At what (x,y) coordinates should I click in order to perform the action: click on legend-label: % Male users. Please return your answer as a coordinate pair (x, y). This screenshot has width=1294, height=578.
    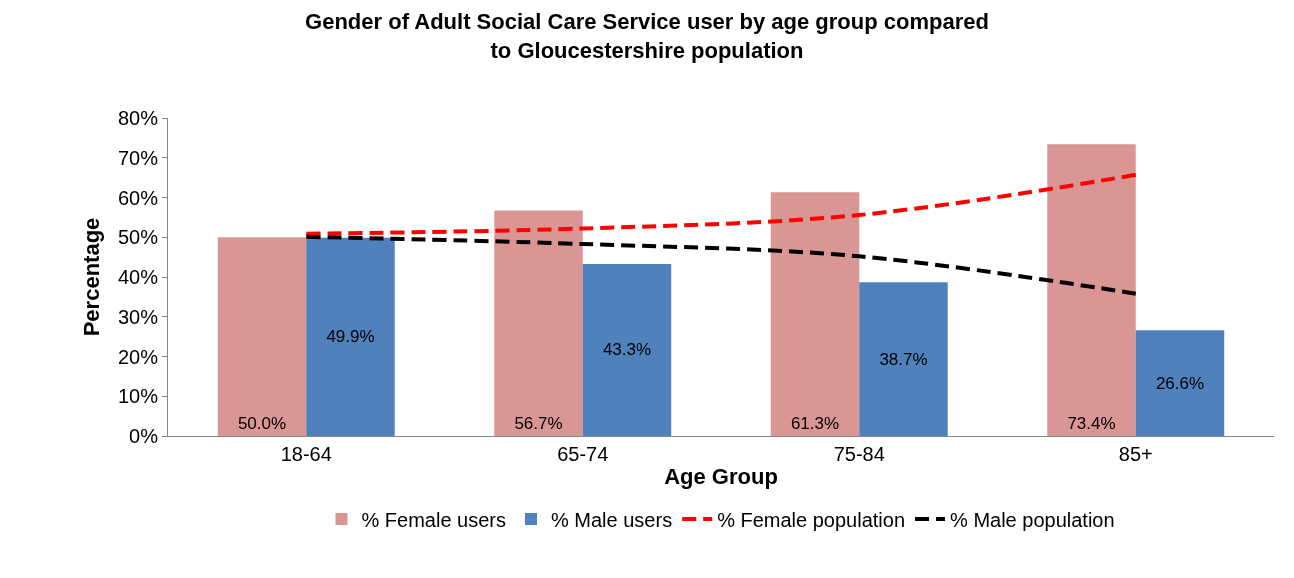
    Looking at the image, I should click on (612, 519).